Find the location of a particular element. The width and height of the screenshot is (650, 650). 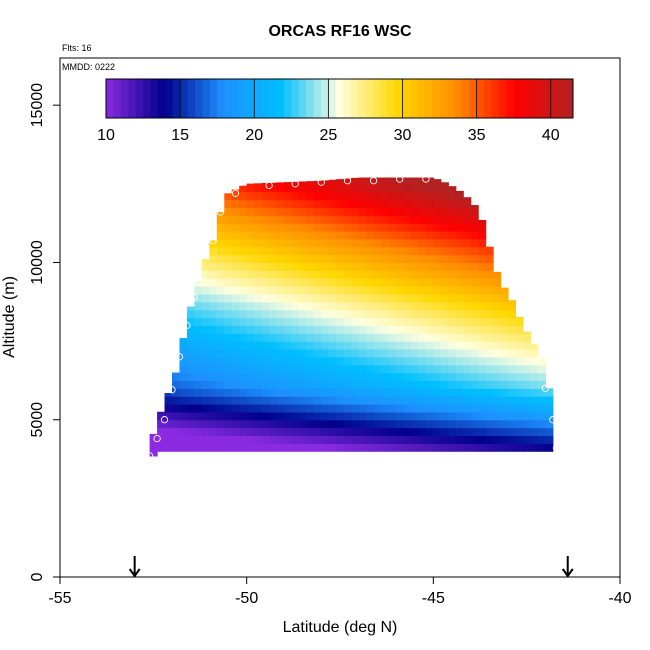

arrows is located at coordinates (351, 567).